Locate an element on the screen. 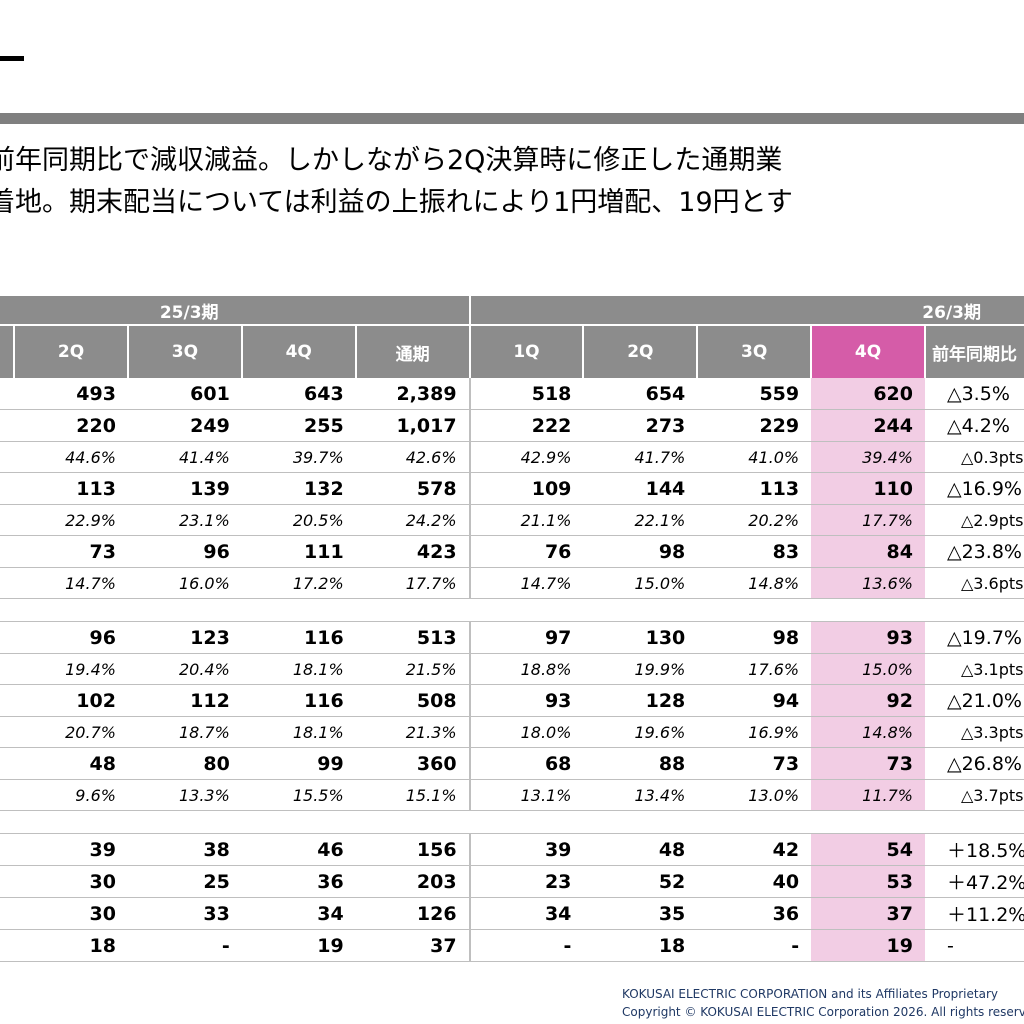 The height and width of the screenshot is (1024, 1024). value-cell: 130 is located at coordinates (640, 637).